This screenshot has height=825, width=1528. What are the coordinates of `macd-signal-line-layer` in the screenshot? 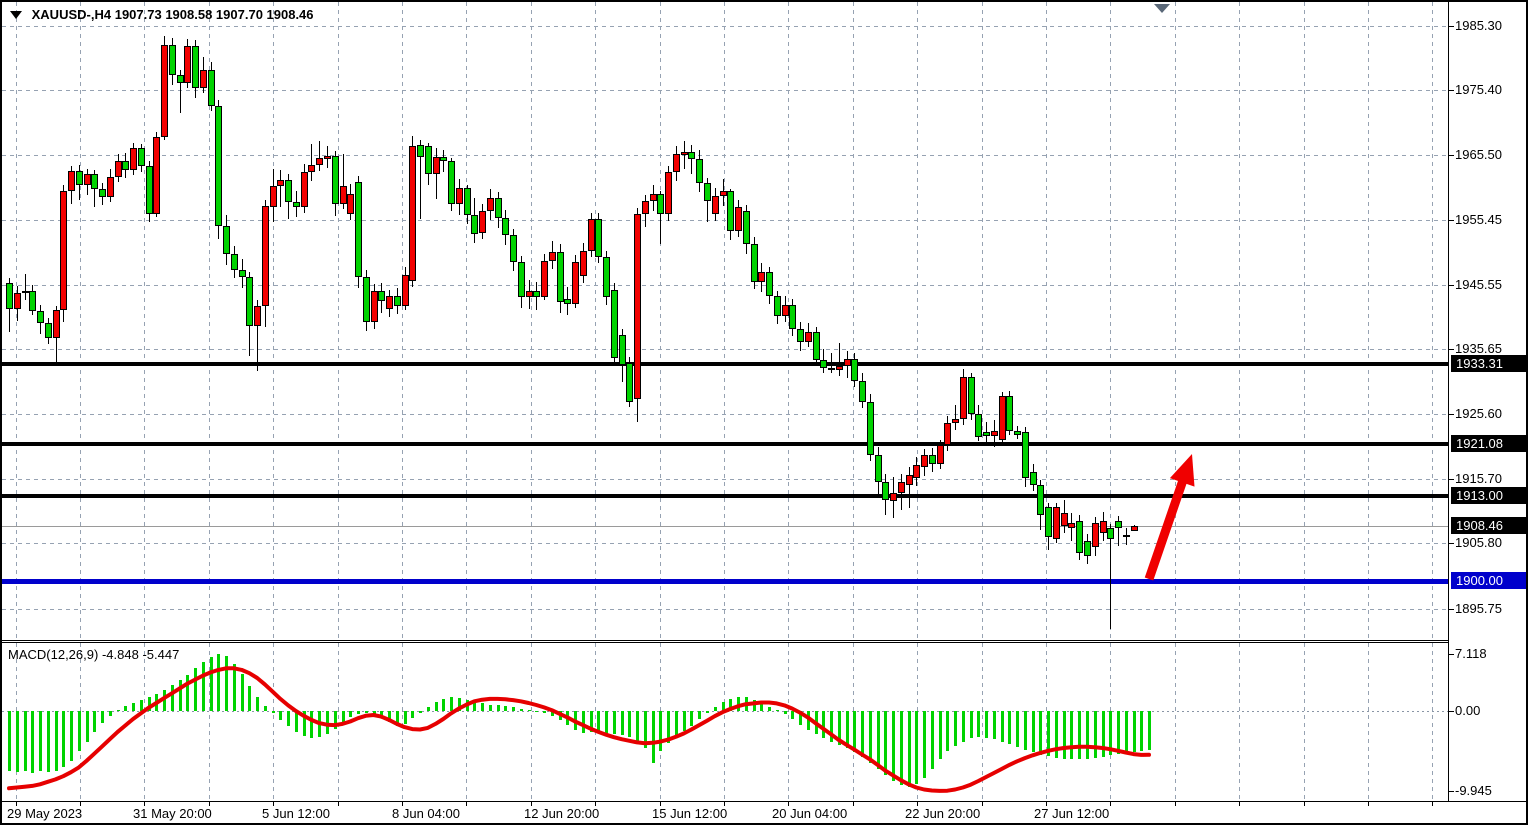 It's located at (579, 729).